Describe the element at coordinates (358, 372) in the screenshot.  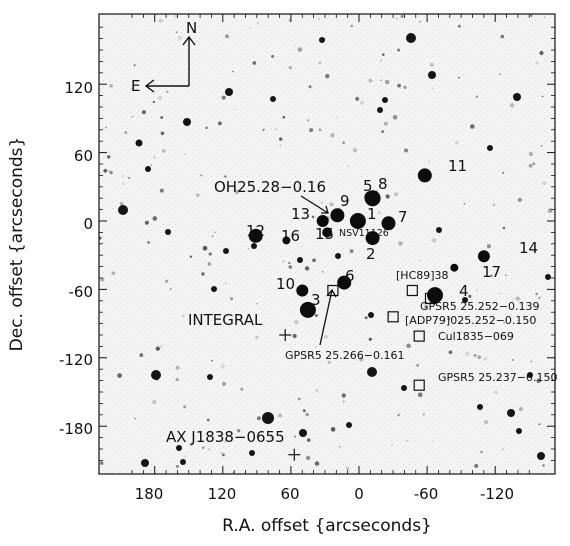
I see `source-markers` at that location.